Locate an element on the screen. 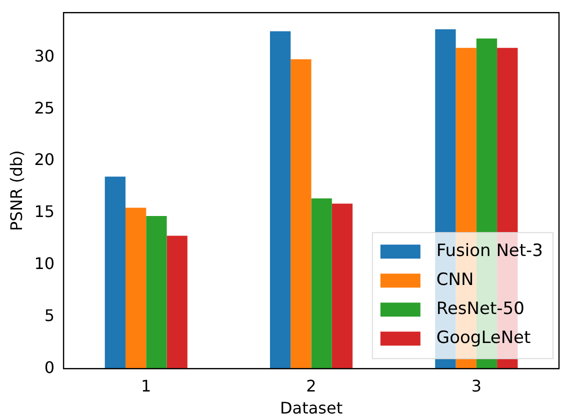 The image size is (569, 419). legend-label: ResNet-50 is located at coordinates (480, 309).